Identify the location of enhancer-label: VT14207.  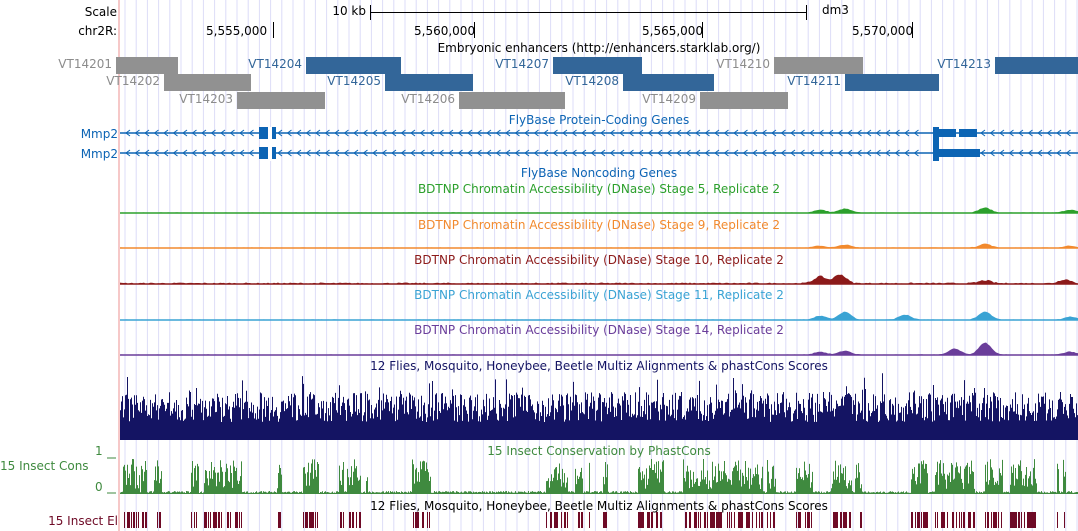
(522, 64).